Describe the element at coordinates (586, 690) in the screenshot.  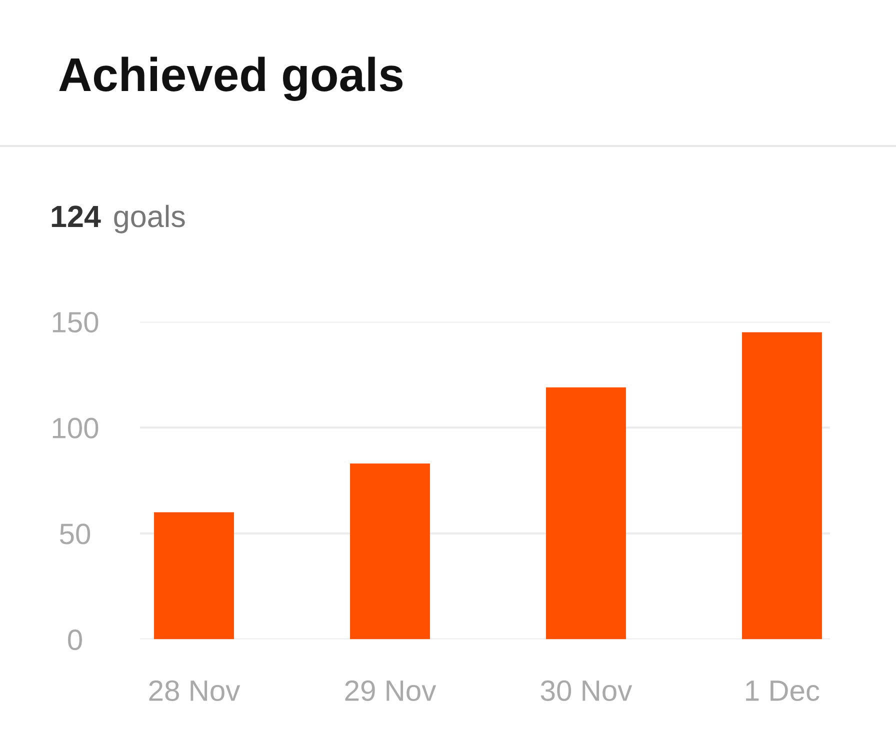
I see `x-tick-label: 30 Nov` at that location.